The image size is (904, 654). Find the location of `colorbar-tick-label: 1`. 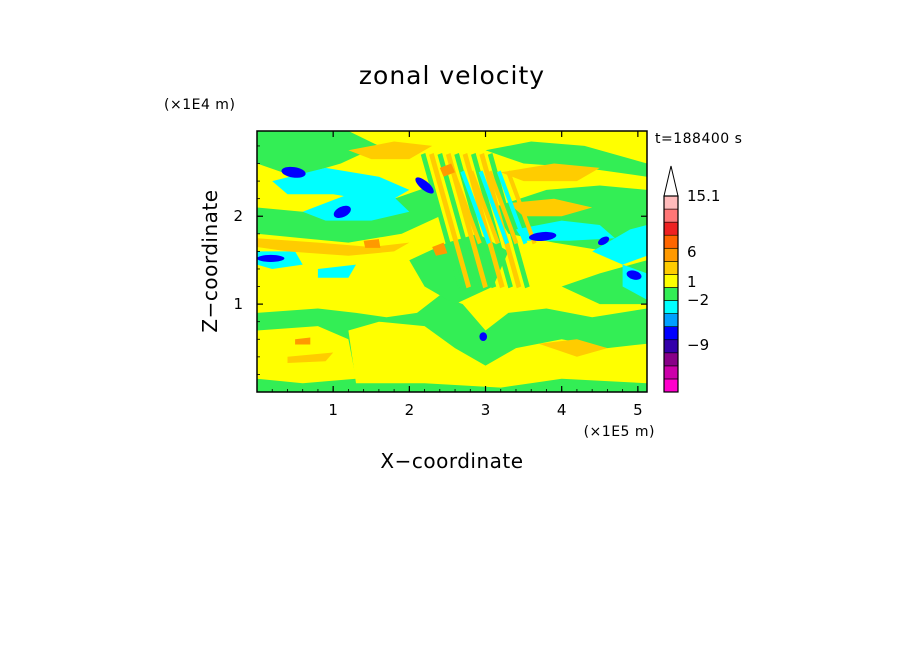

colorbar-tick-label: 1 is located at coordinates (692, 282).